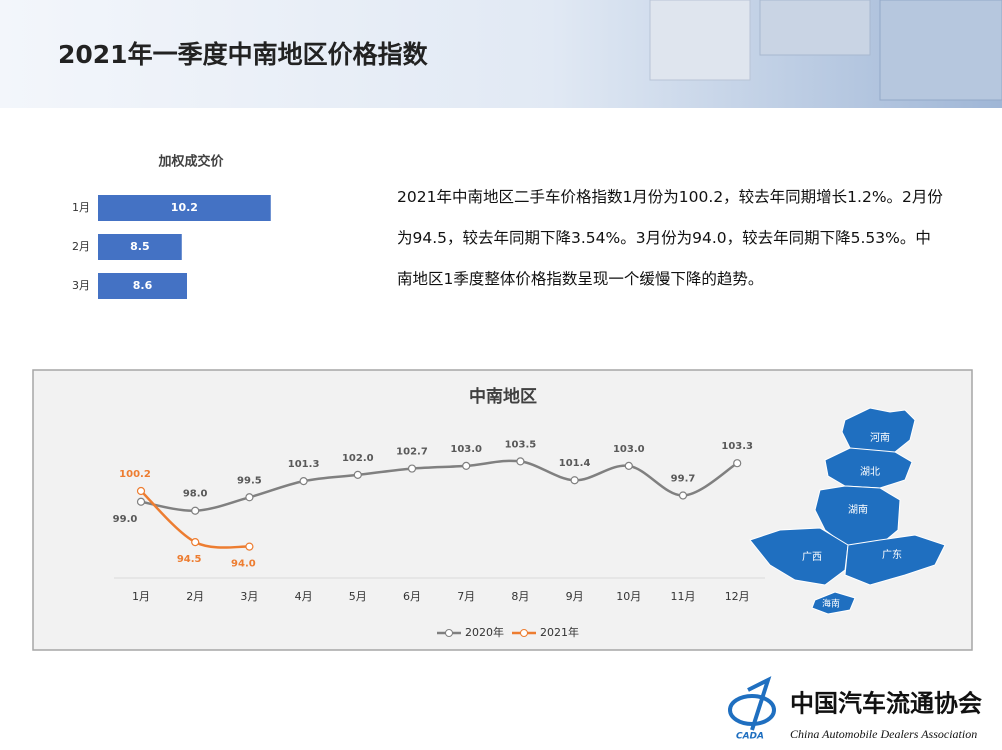  I want to click on x-tick-label: 11月, so click(683, 596).